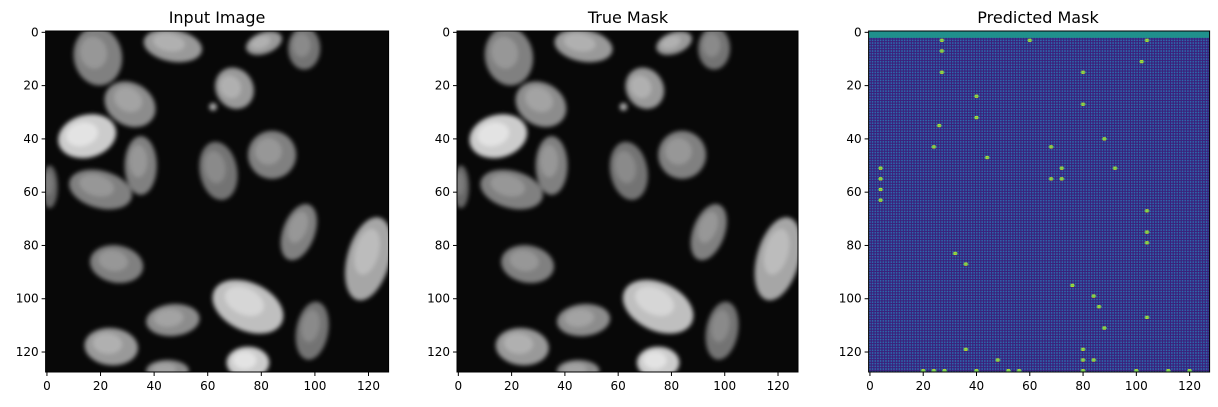 The image size is (1218, 407). What do you see at coordinates (1038, 17) in the screenshot?
I see `title-predicted-mask: Predicted Mask` at bounding box center [1038, 17].